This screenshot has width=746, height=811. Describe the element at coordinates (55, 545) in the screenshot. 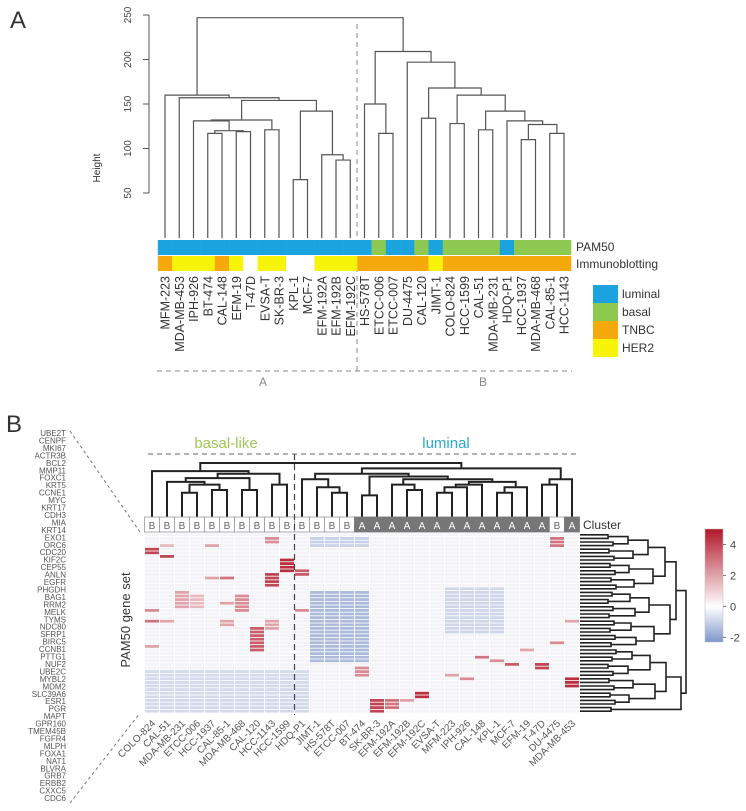

I see `gene-label: ORC6` at that location.